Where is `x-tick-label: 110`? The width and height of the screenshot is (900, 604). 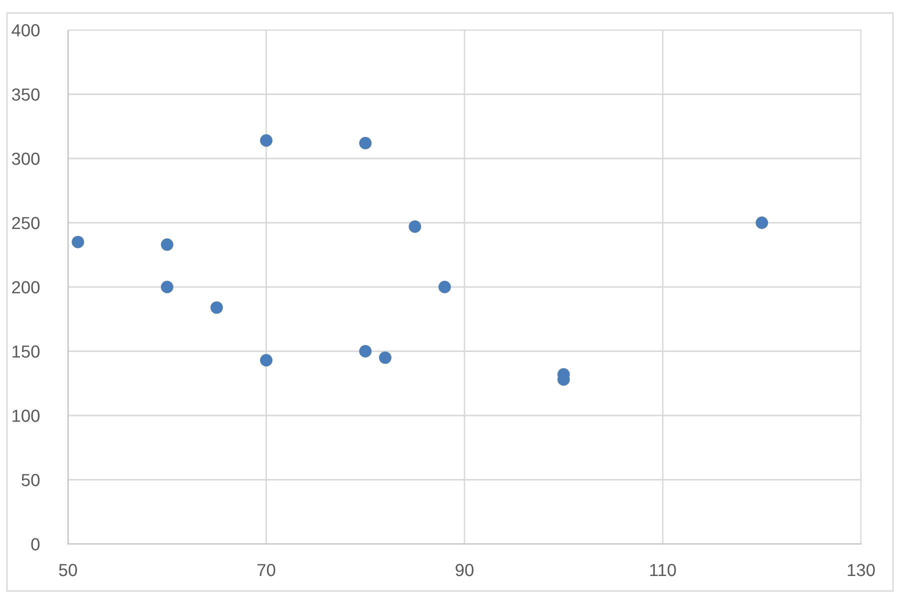
x-tick-label: 110 is located at coordinates (663, 570).